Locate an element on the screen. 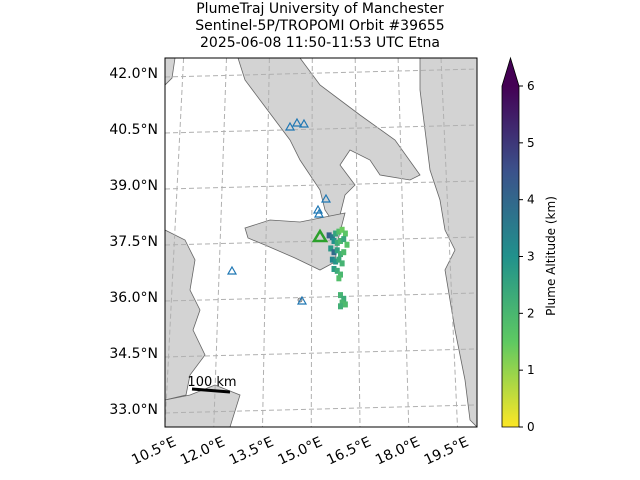  lon-label: 18.0°E is located at coordinates (397, 451).